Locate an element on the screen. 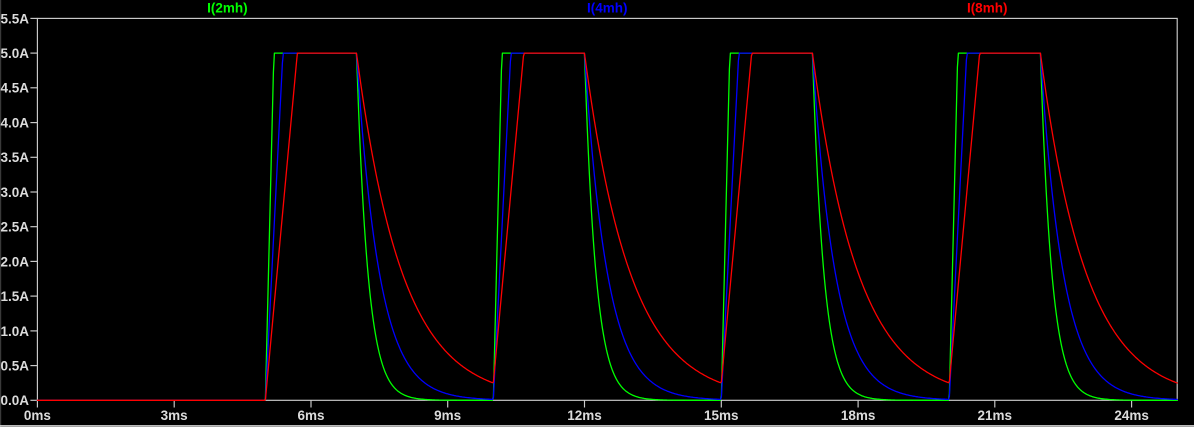 The width and height of the screenshot is (1194, 427). svg-text: 5.5A is located at coordinates (14, 18).